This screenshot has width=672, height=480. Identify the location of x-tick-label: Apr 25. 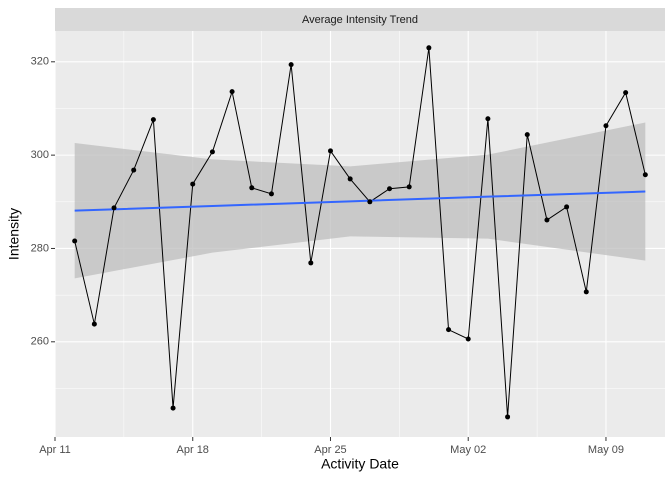
(330, 450).